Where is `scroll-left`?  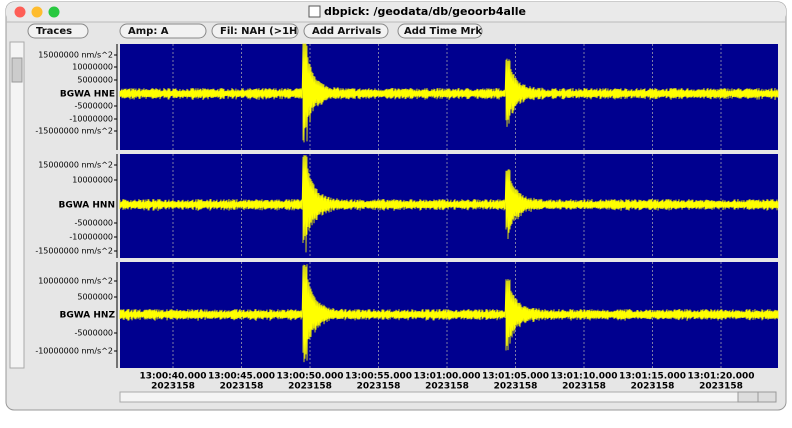
scroll-left is located at coordinates (748, 397).